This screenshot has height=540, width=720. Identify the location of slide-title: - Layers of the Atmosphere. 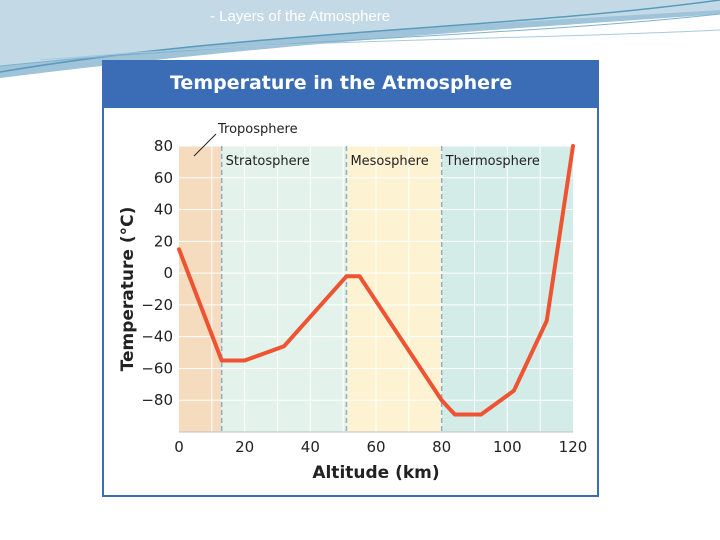
(300, 16).